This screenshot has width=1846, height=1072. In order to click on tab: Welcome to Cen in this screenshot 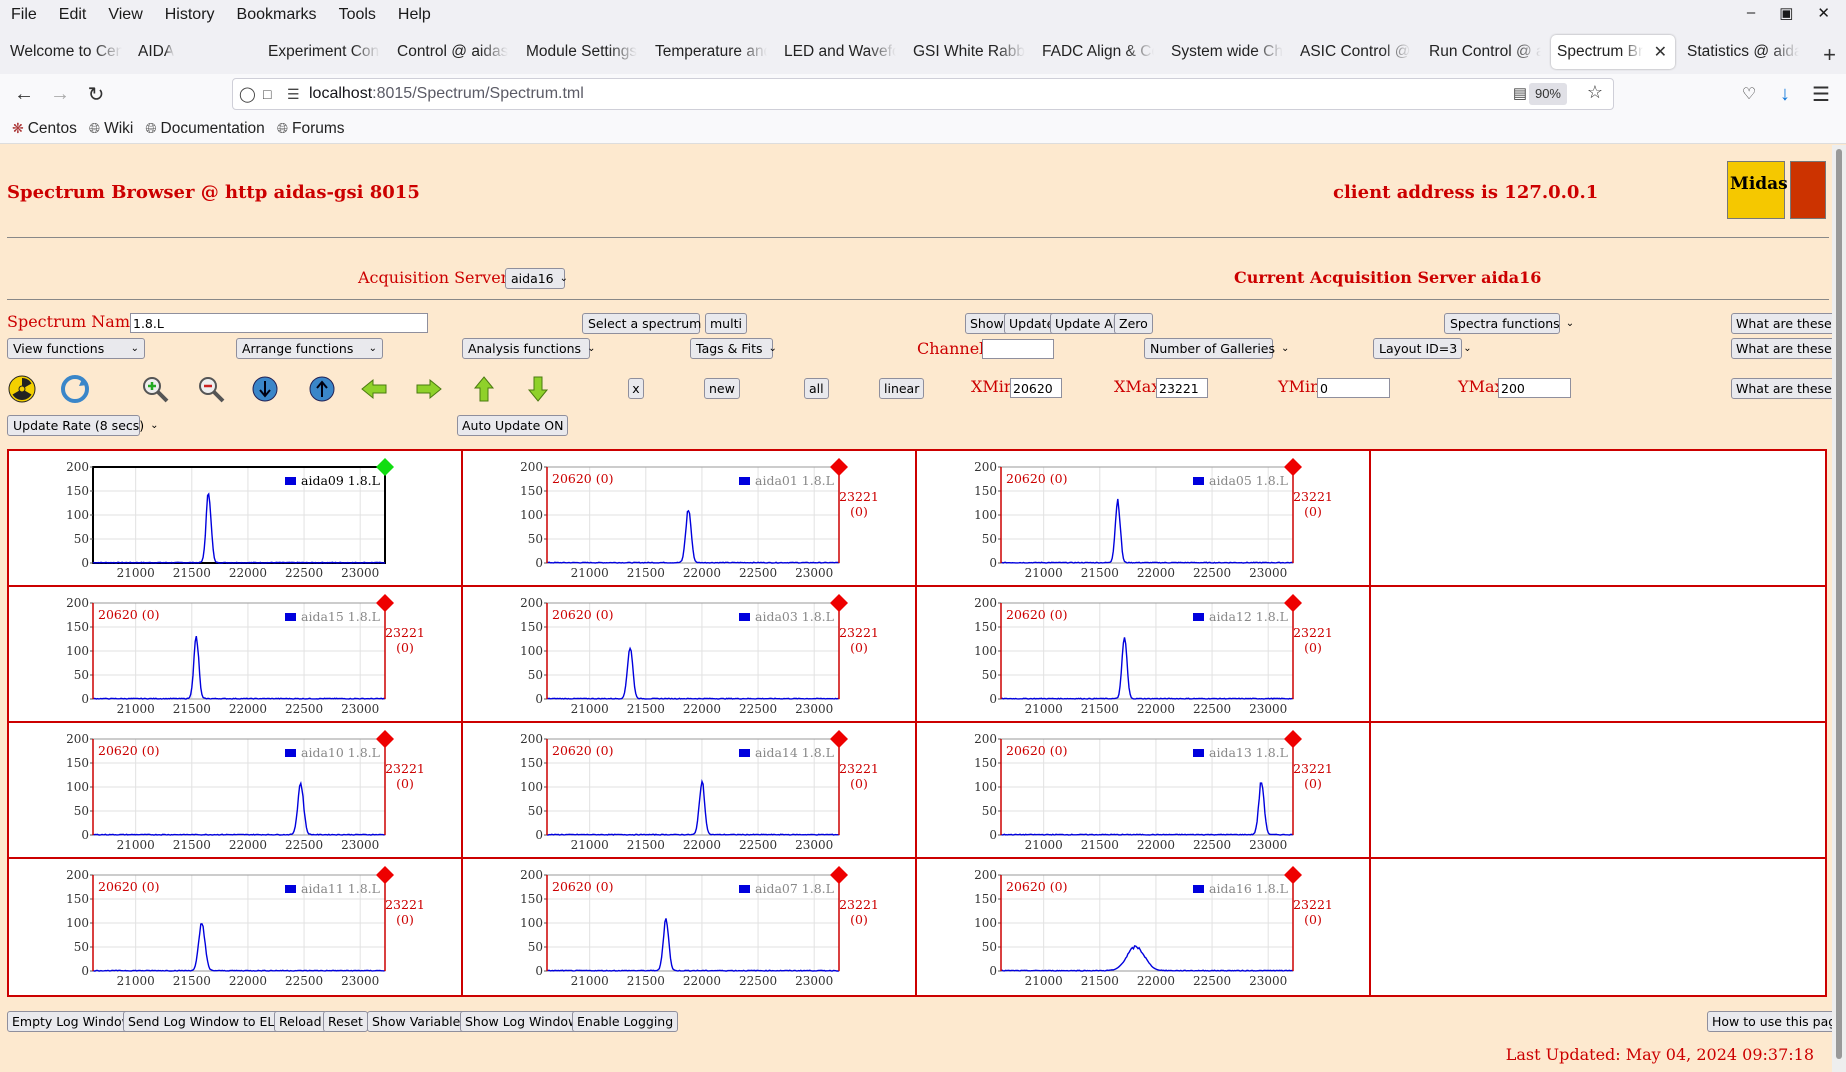, I will do `click(63, 52)`.